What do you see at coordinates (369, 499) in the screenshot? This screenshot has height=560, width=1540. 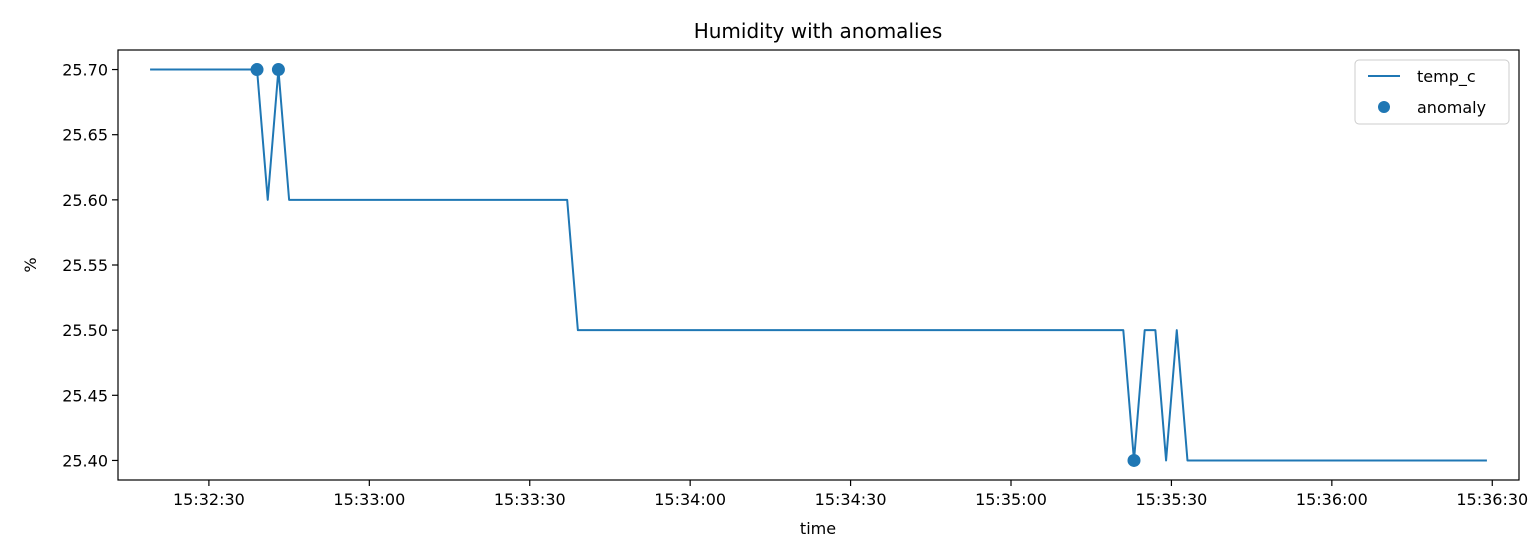 I see `x-tick-label: 15:33:00` at bounding box center [369, 499].